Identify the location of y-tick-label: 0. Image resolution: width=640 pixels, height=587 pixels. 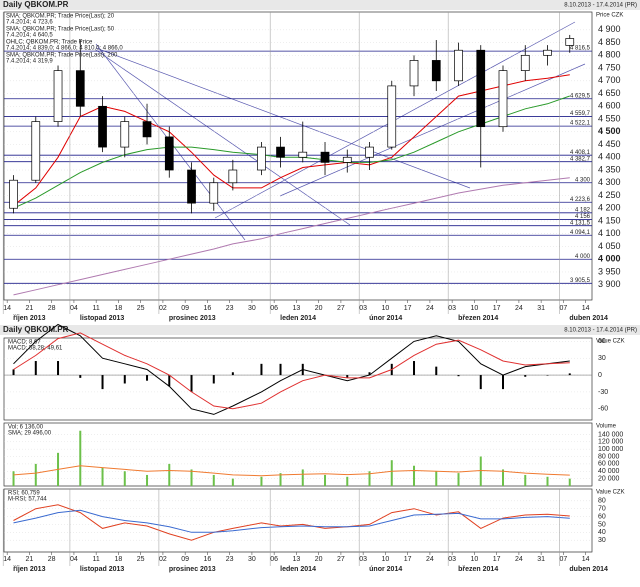
(600, 375).